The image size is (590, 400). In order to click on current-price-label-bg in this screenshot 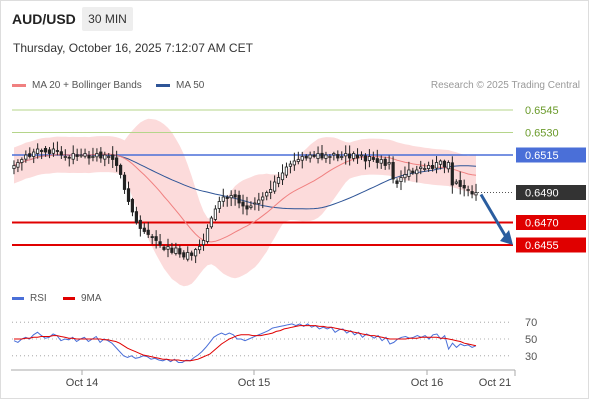, I will do `click(551, 192)`.